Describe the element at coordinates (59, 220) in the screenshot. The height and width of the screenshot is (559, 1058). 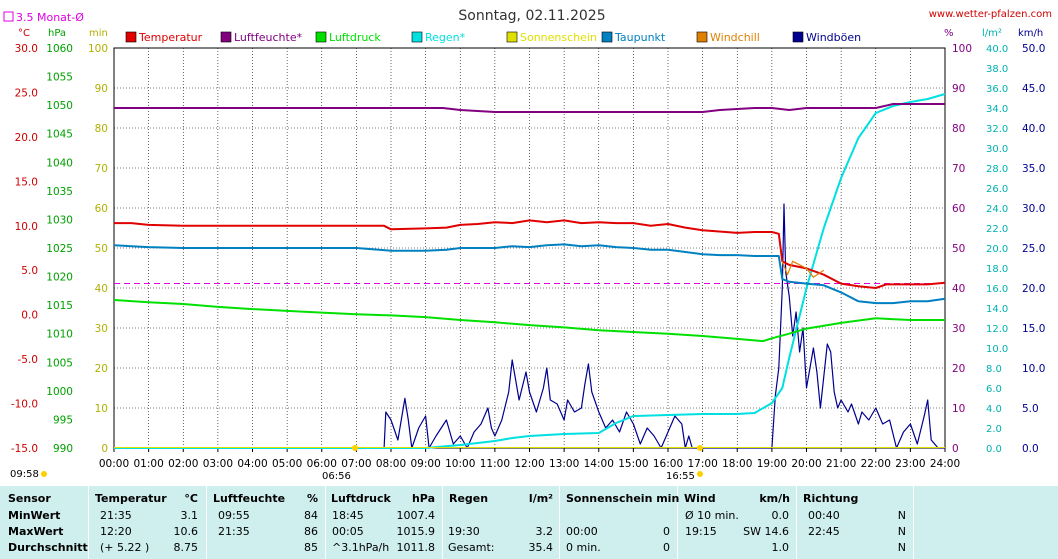
I see `pressure-tick-label: 1030` at that location.